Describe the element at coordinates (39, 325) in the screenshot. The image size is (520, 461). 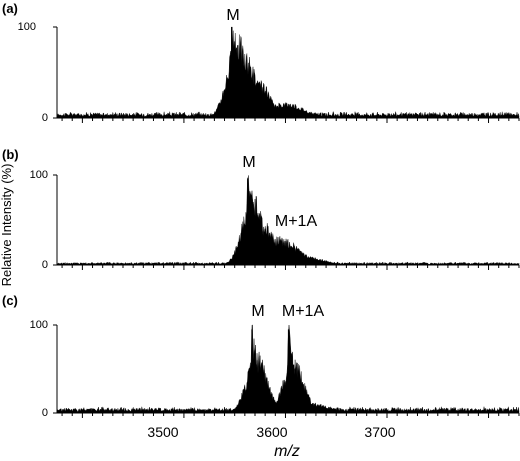
I see `panel-c-ytick-100: 100` at that location.